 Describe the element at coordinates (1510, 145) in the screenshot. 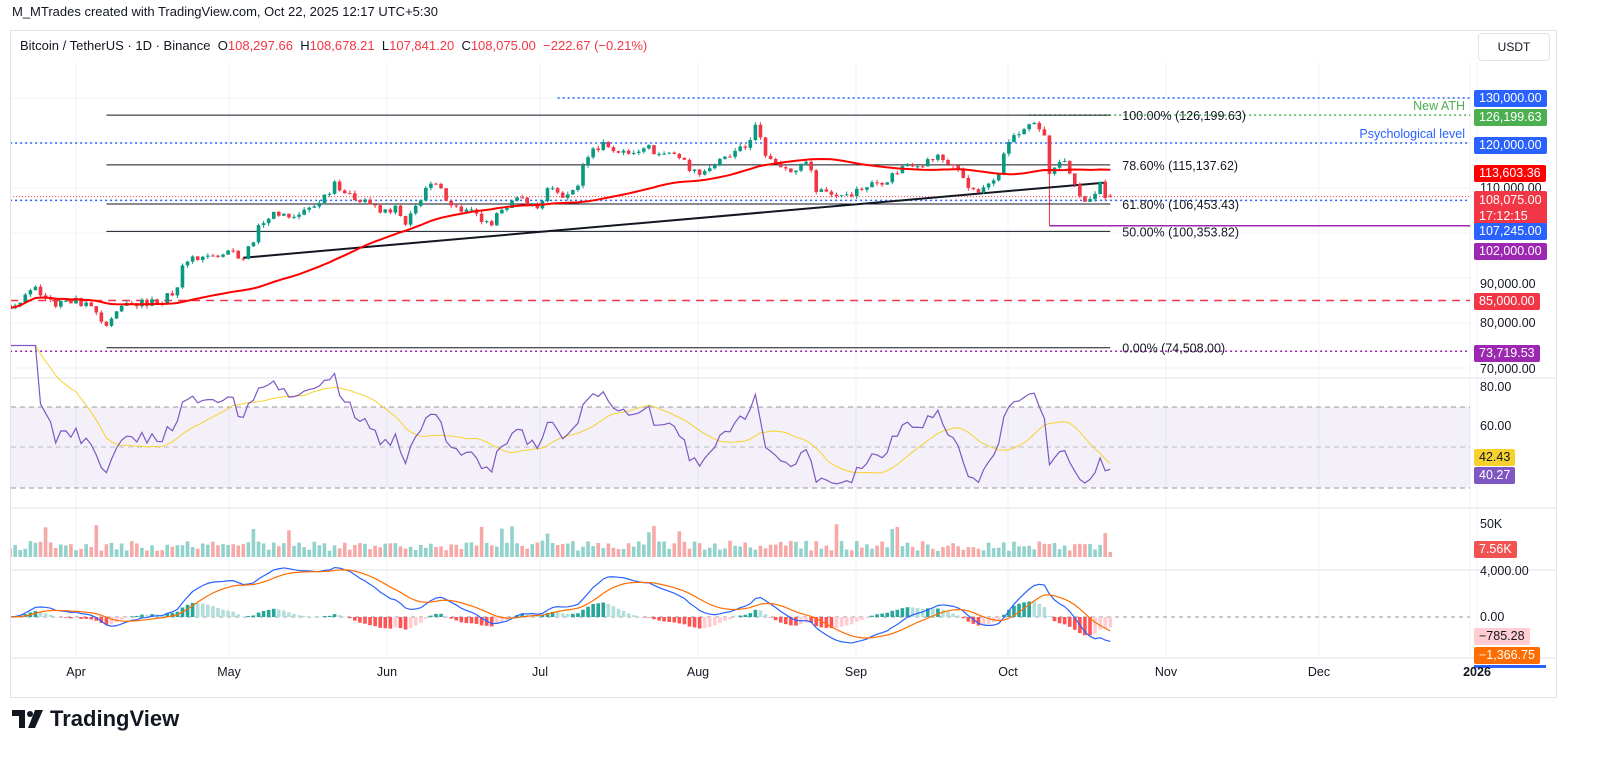

I see `price-tag-120000: 120,000.00` at that location.